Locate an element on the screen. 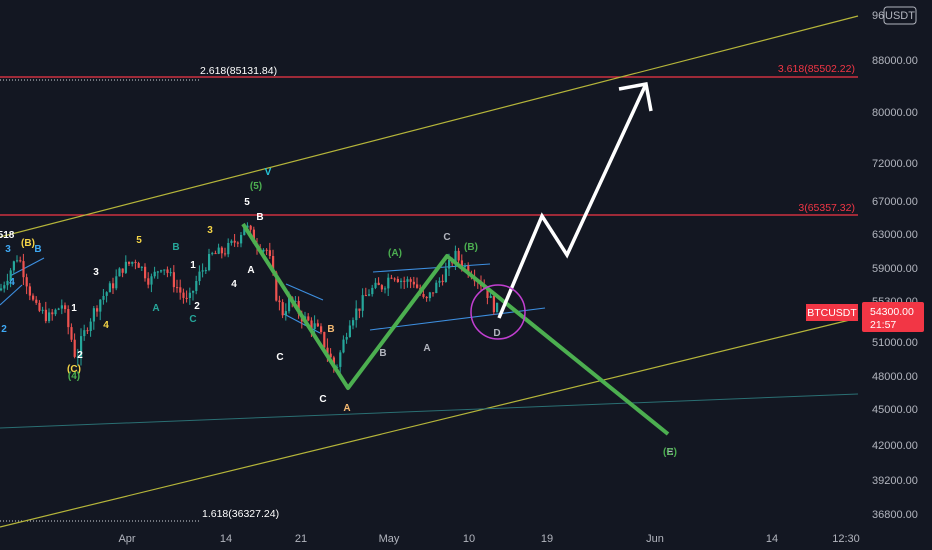 The height and width of the screenshot is (550, 932). price-tick-0: 88000.00 is located at coordinates (895, 61).